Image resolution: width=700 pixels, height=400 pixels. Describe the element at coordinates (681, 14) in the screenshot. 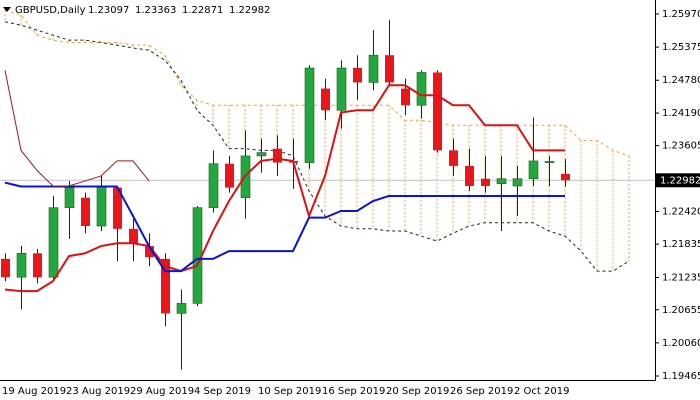

I see `y-tick-label: 1.25970` at that location.